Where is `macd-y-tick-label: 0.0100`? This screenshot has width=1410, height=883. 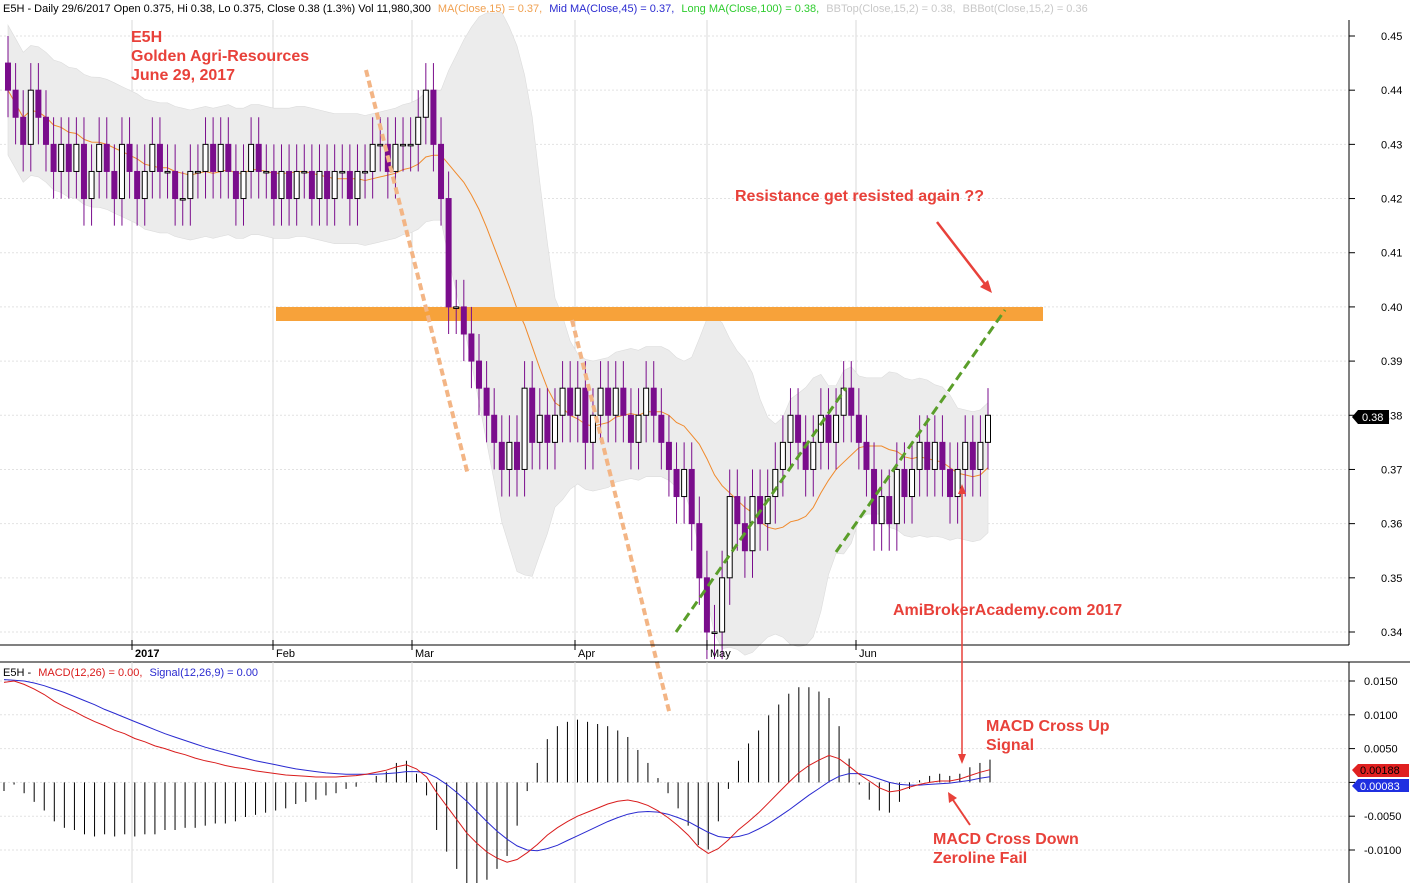
macd-y-tick-label: 0.0100 is located at coordinates (1381, 716).